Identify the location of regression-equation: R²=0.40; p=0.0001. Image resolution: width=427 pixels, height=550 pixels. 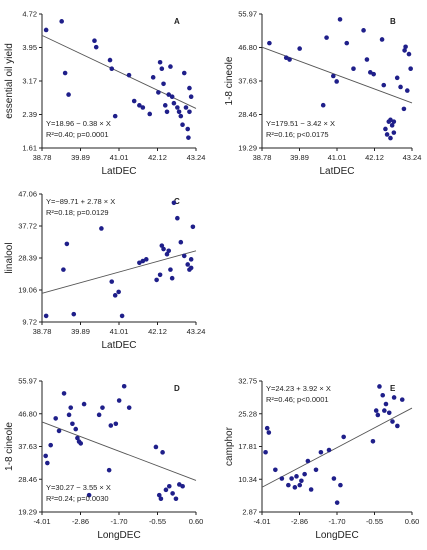
(77, 134).